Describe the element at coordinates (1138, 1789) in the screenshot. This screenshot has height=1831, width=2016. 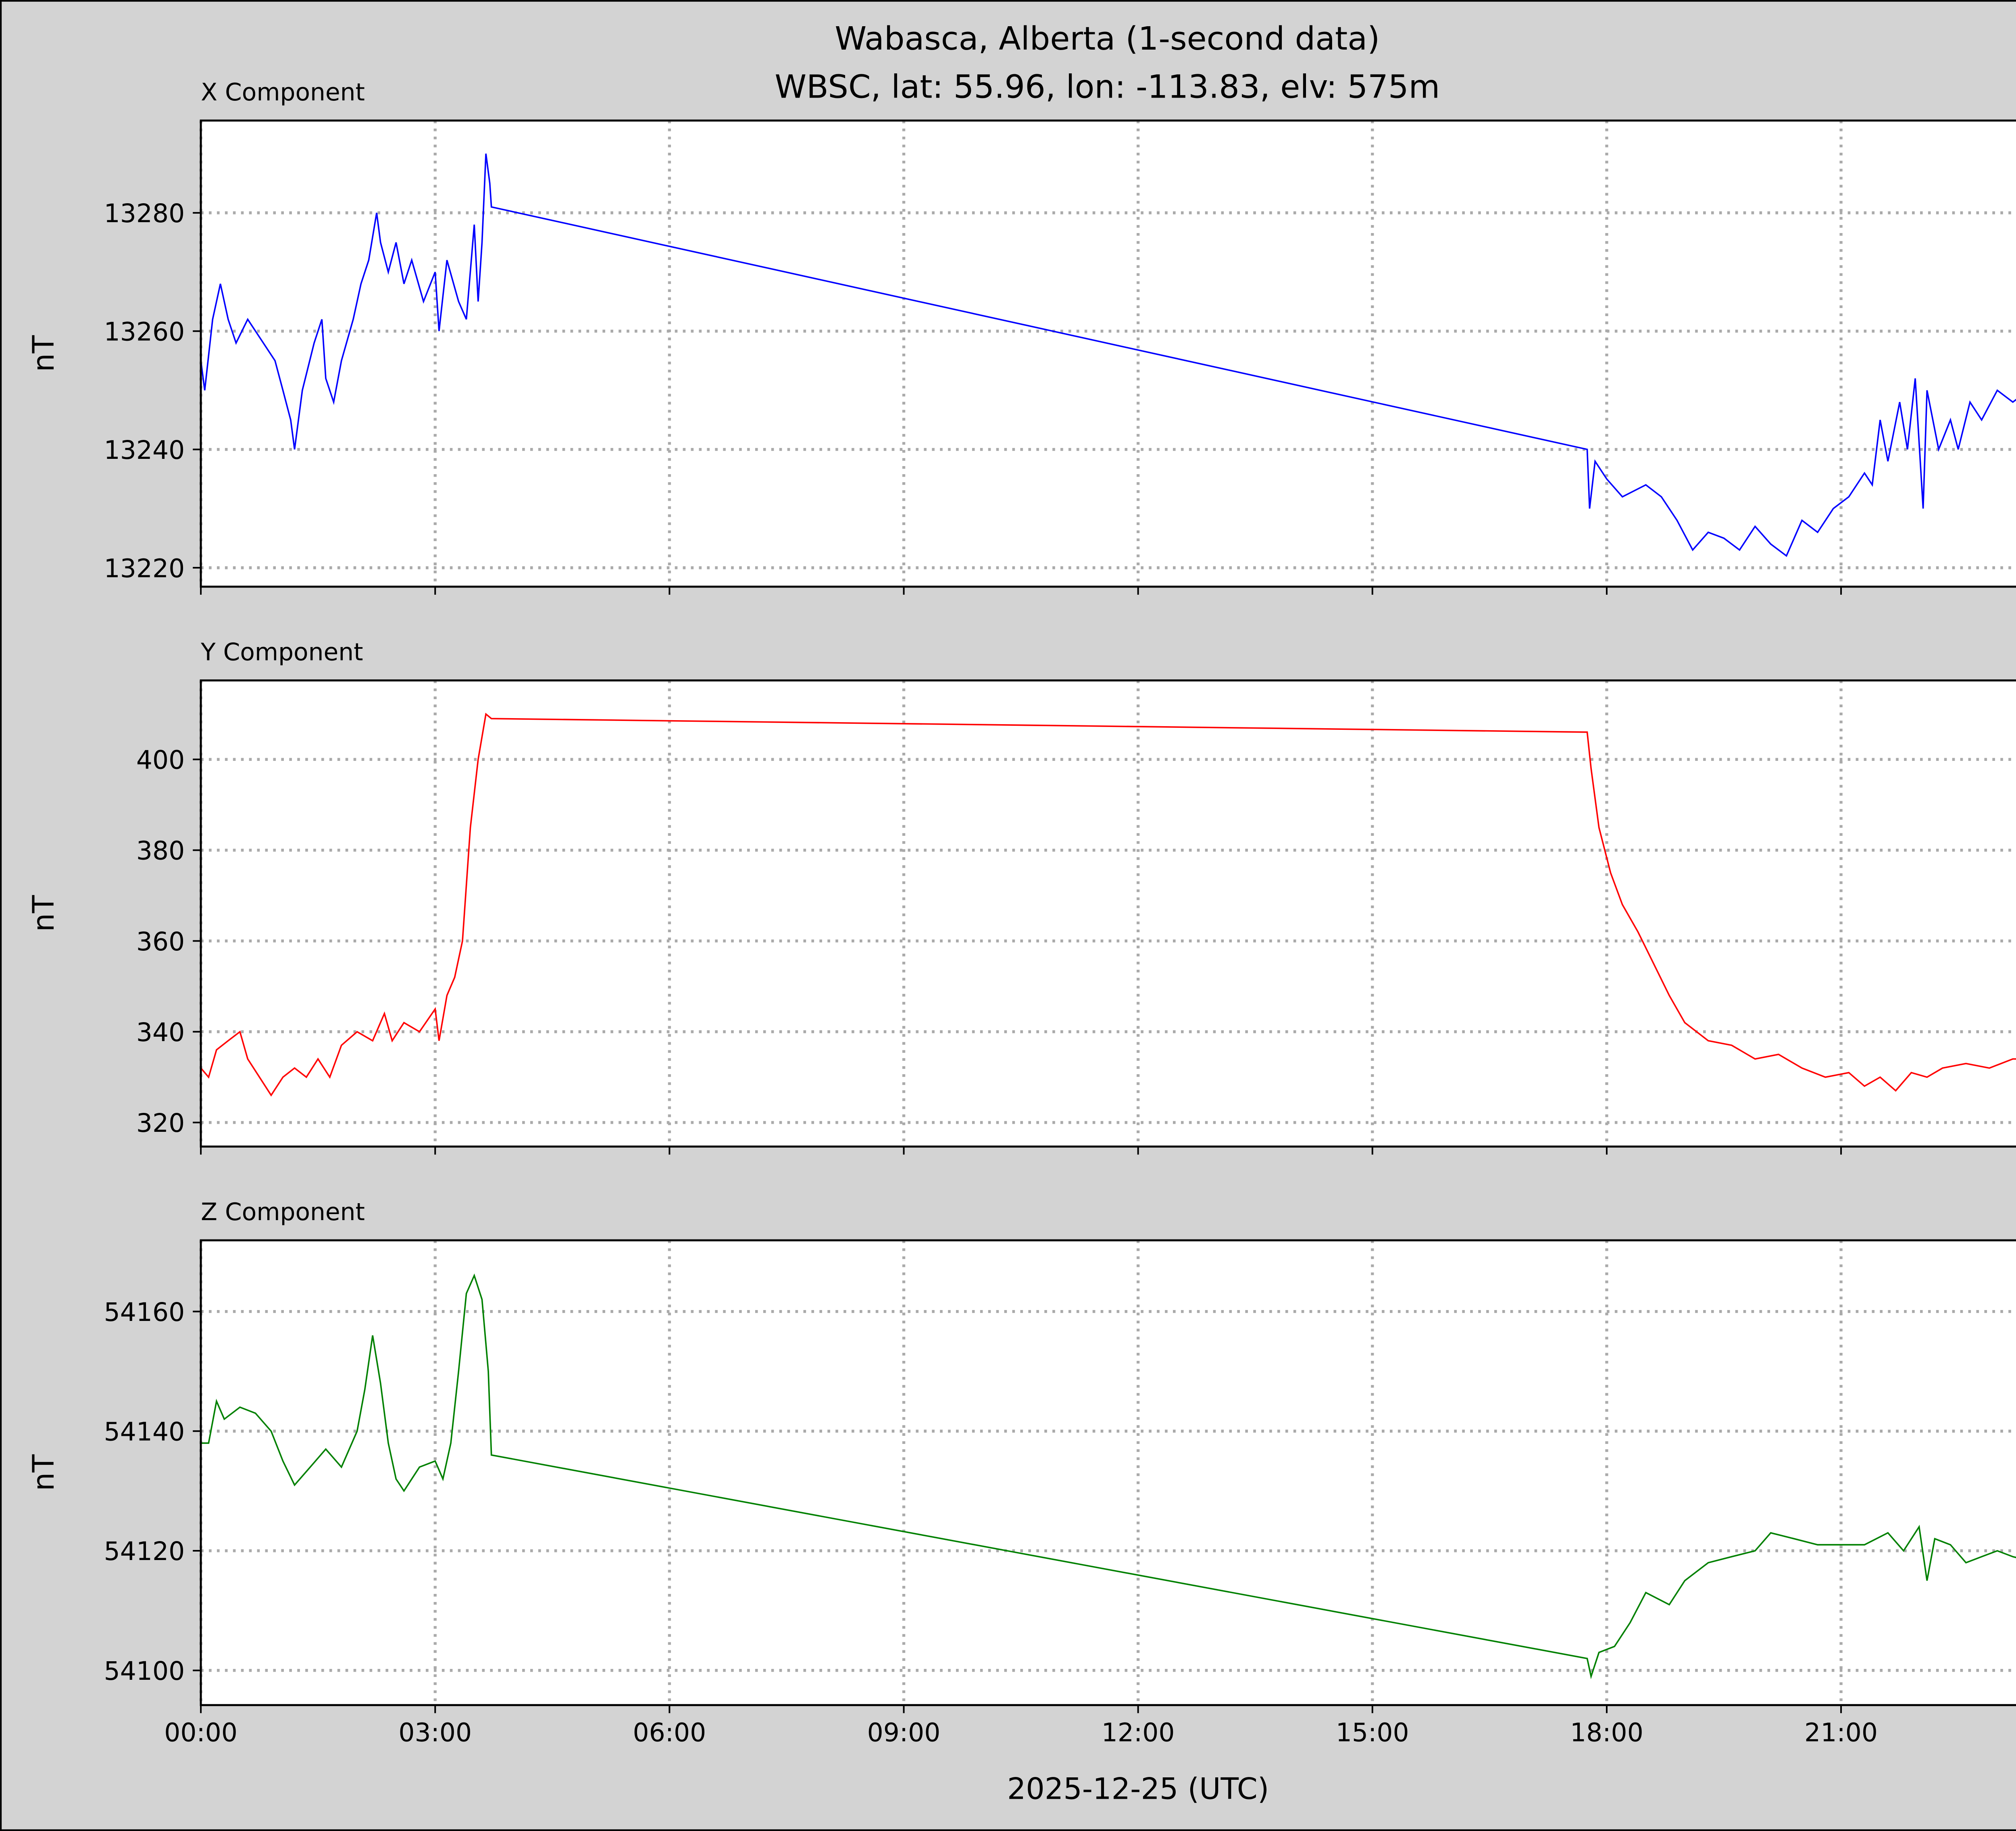
I see `x-axis-label: 2025-12-25 (UTC)` at that location.